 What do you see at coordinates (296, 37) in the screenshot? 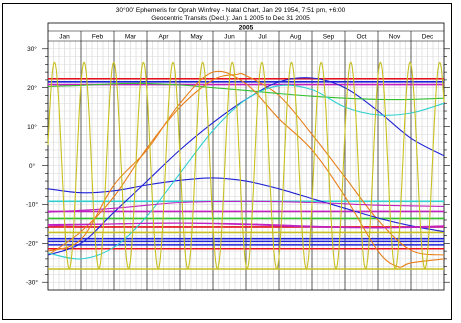
I see `month-label-aug: Aug` at bounding box center [296, 37].